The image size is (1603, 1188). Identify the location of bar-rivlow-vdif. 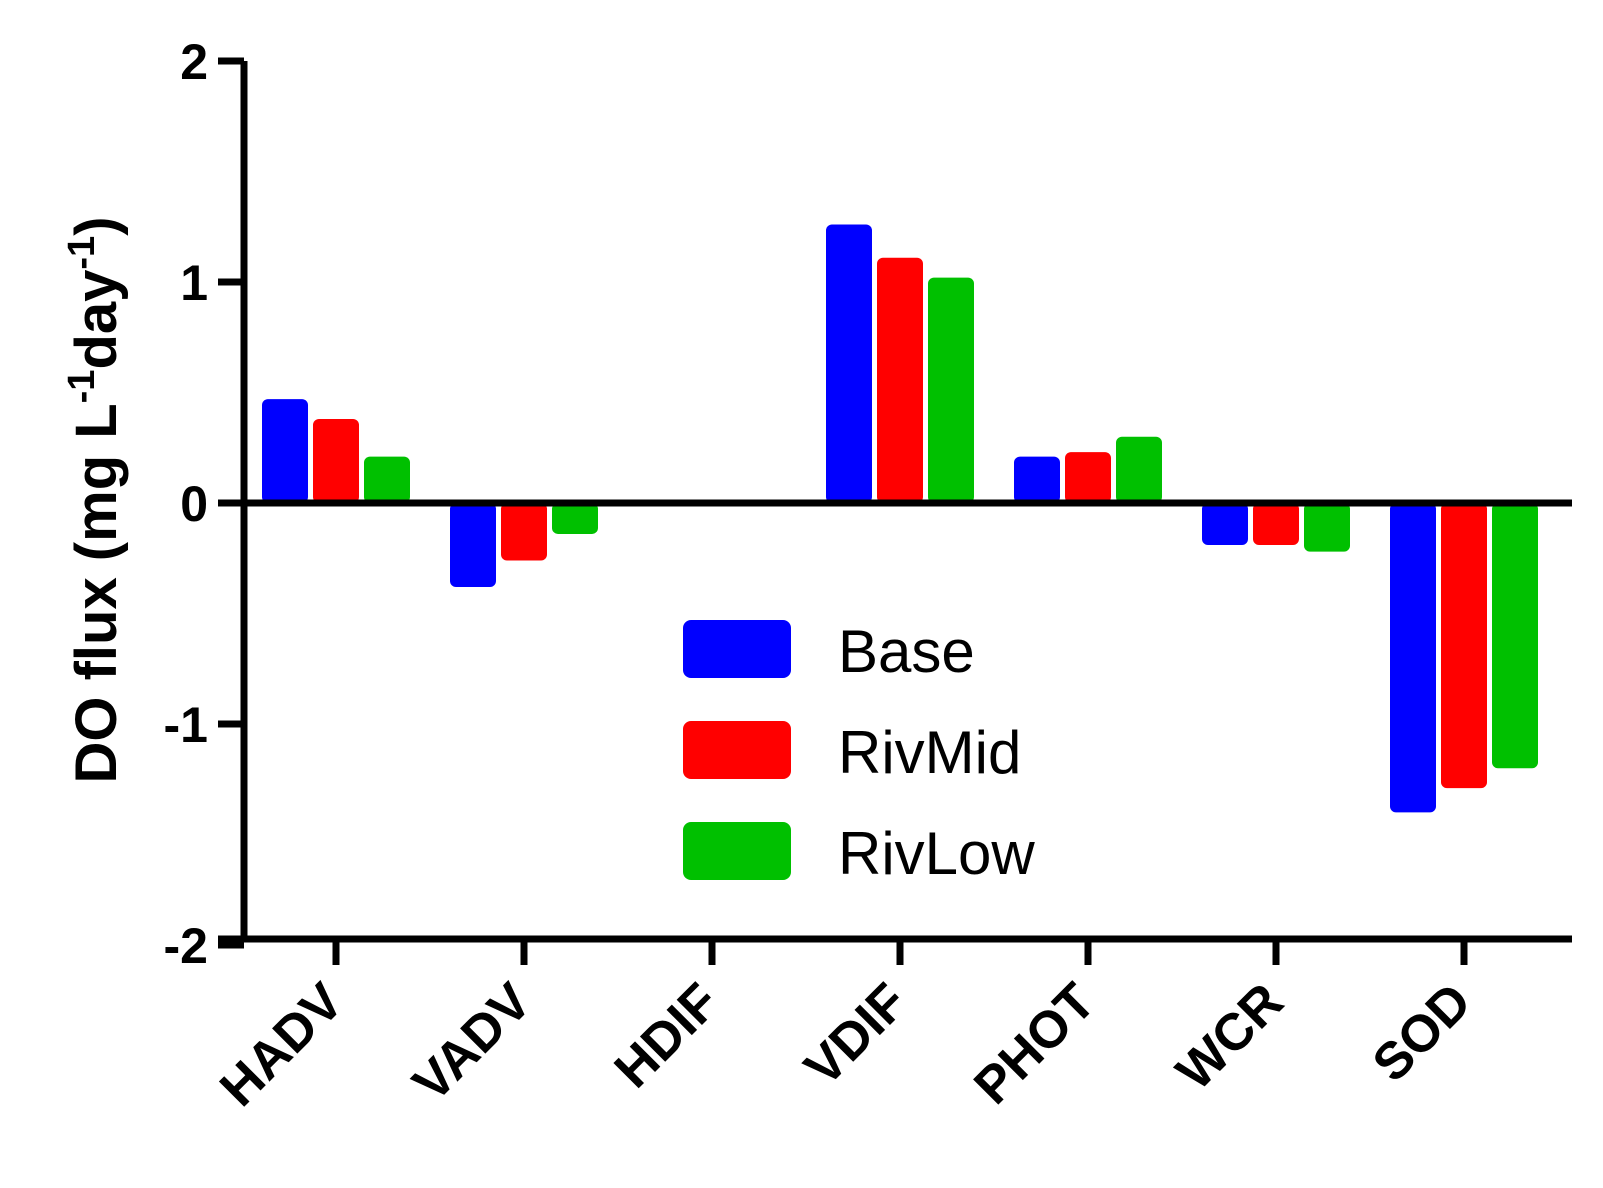
(951, 390).